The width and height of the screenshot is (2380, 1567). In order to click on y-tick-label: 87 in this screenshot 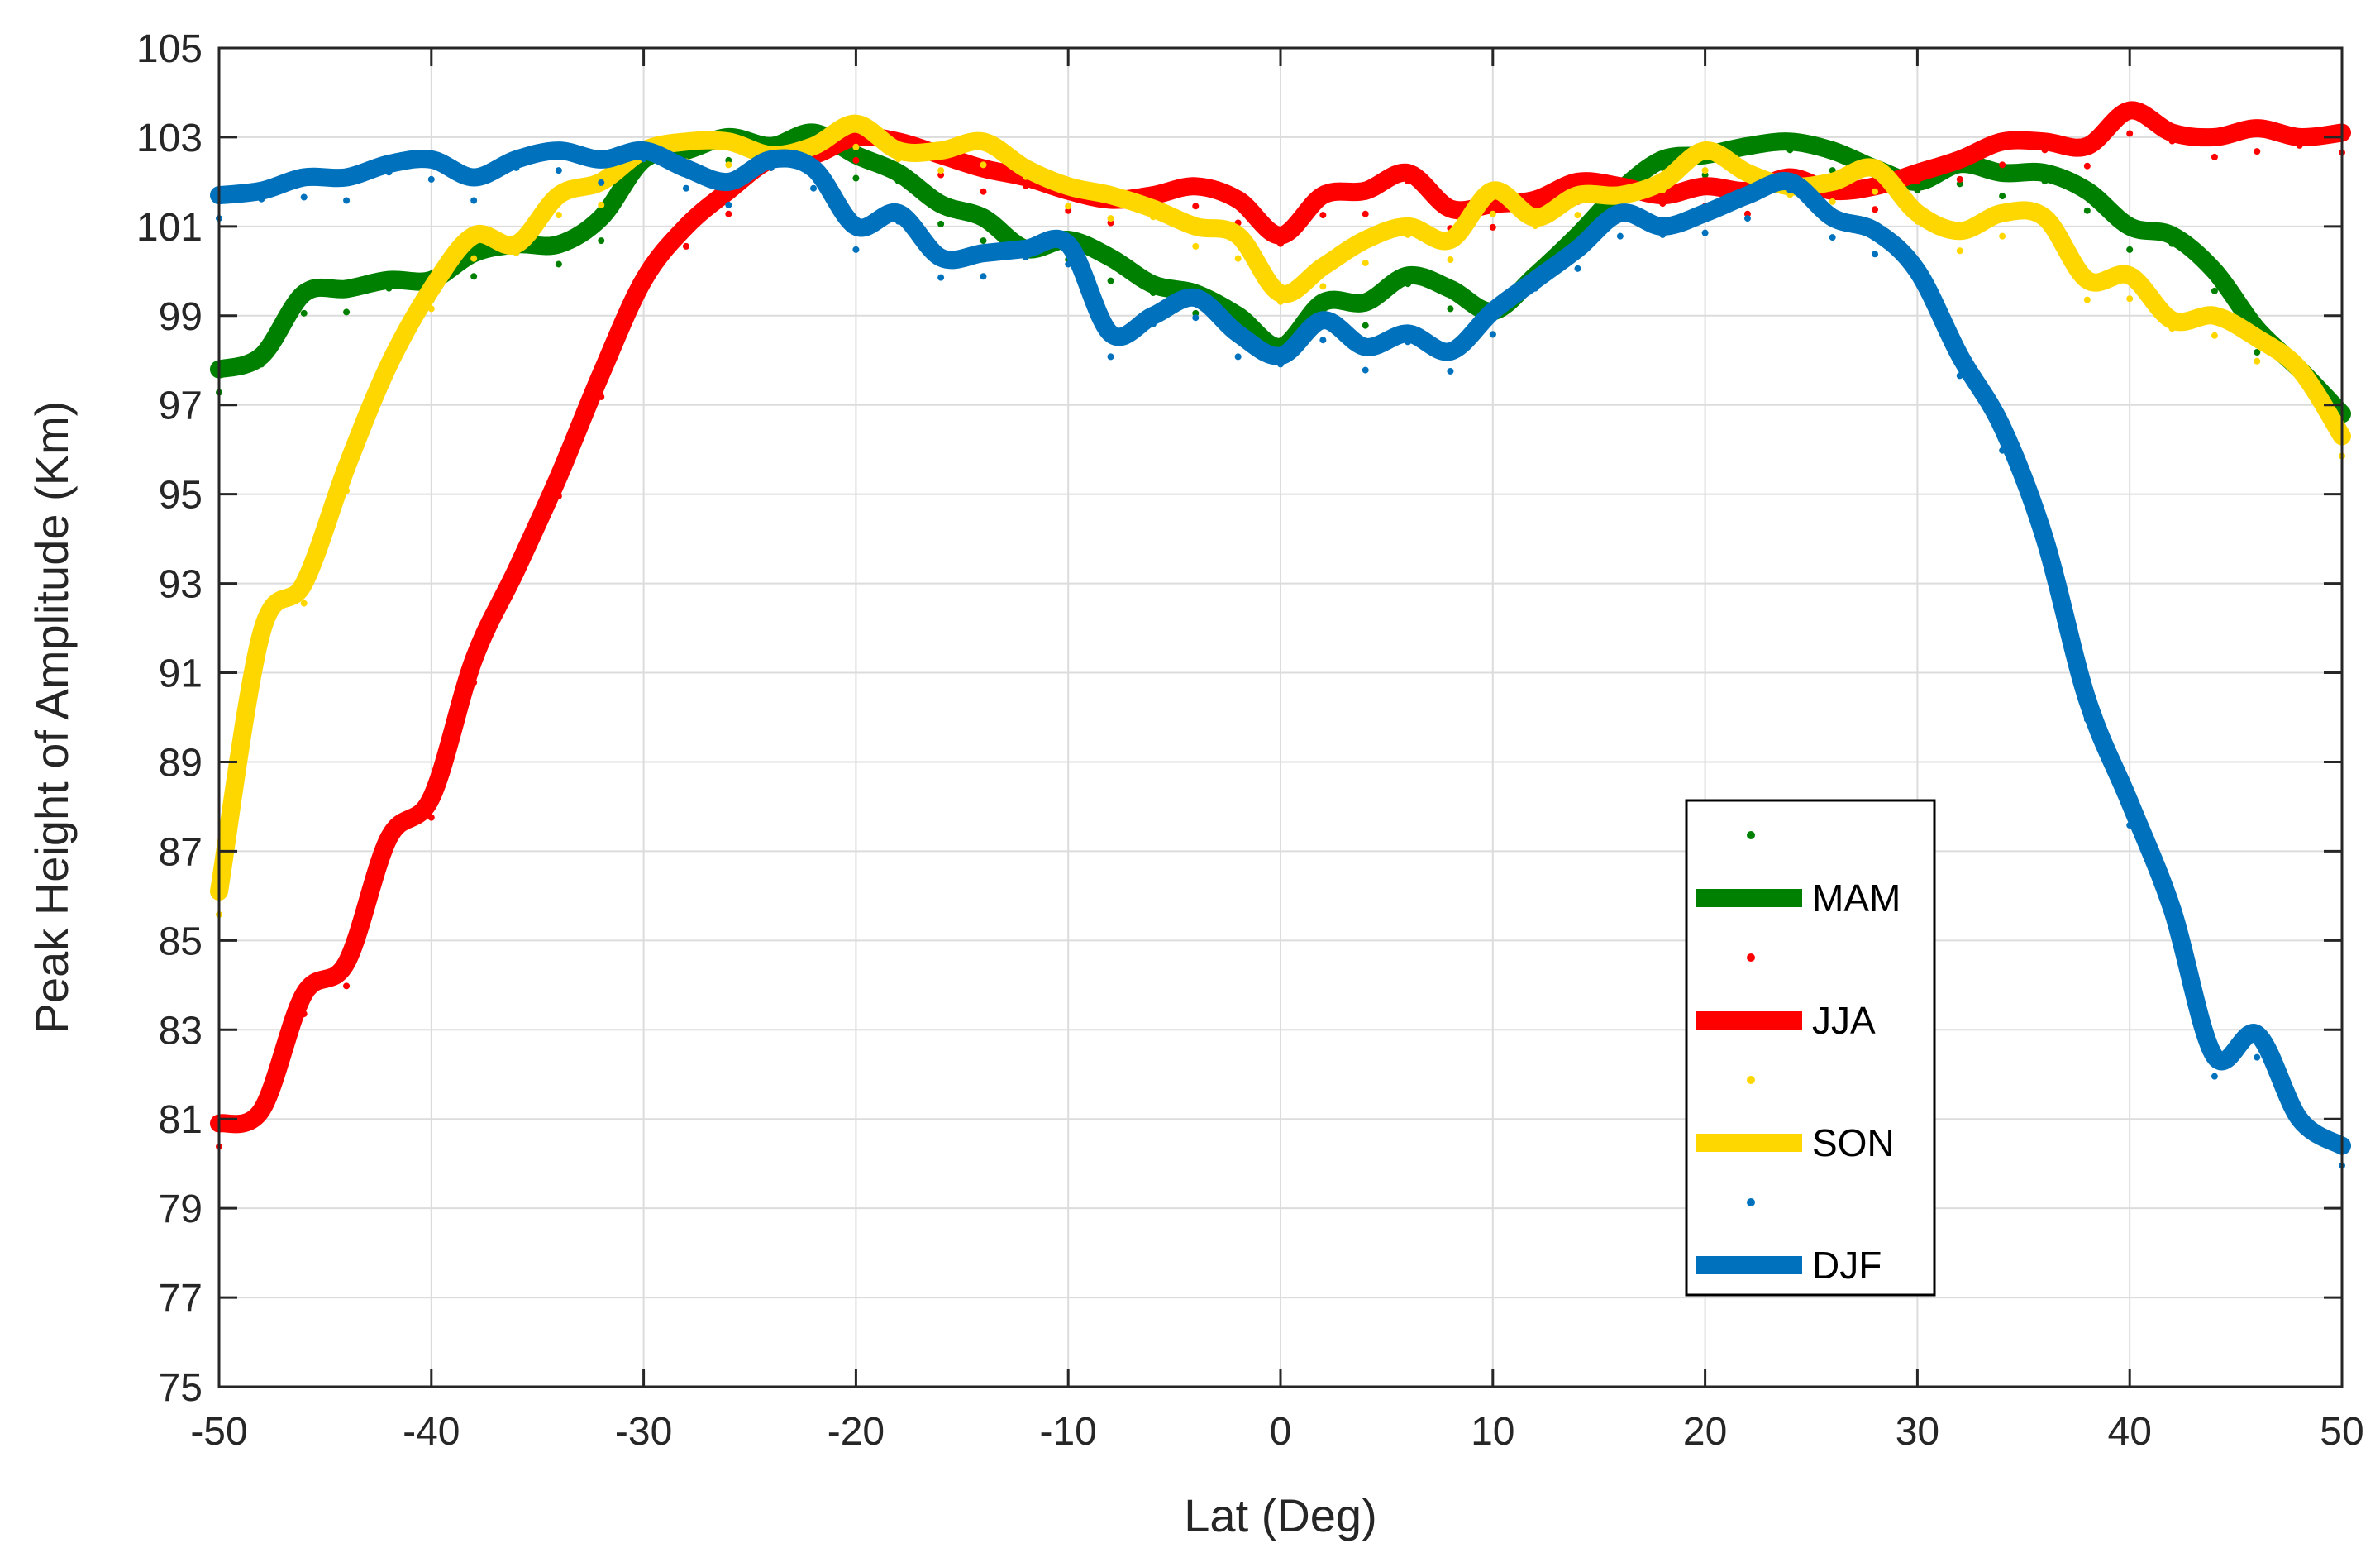, I will do `click(181, 852)`.